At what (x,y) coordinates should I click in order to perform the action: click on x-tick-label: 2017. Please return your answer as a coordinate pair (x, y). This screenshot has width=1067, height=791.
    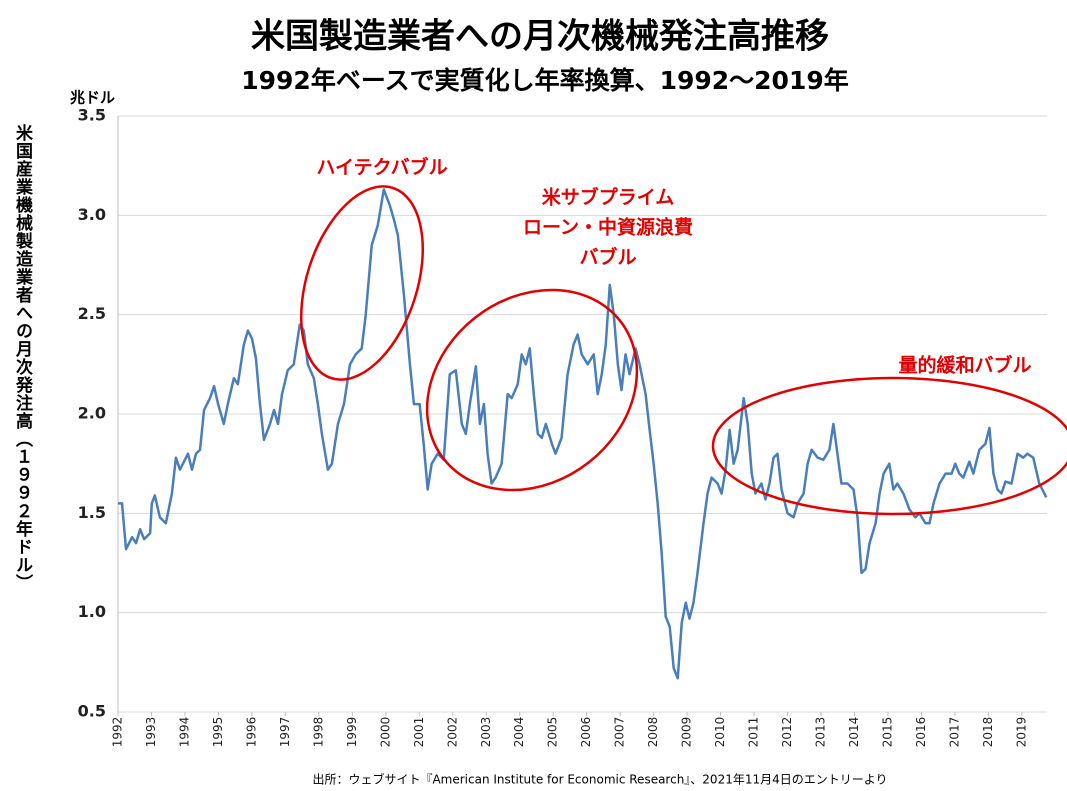
    Looking at the image, I should click on (954, 732).